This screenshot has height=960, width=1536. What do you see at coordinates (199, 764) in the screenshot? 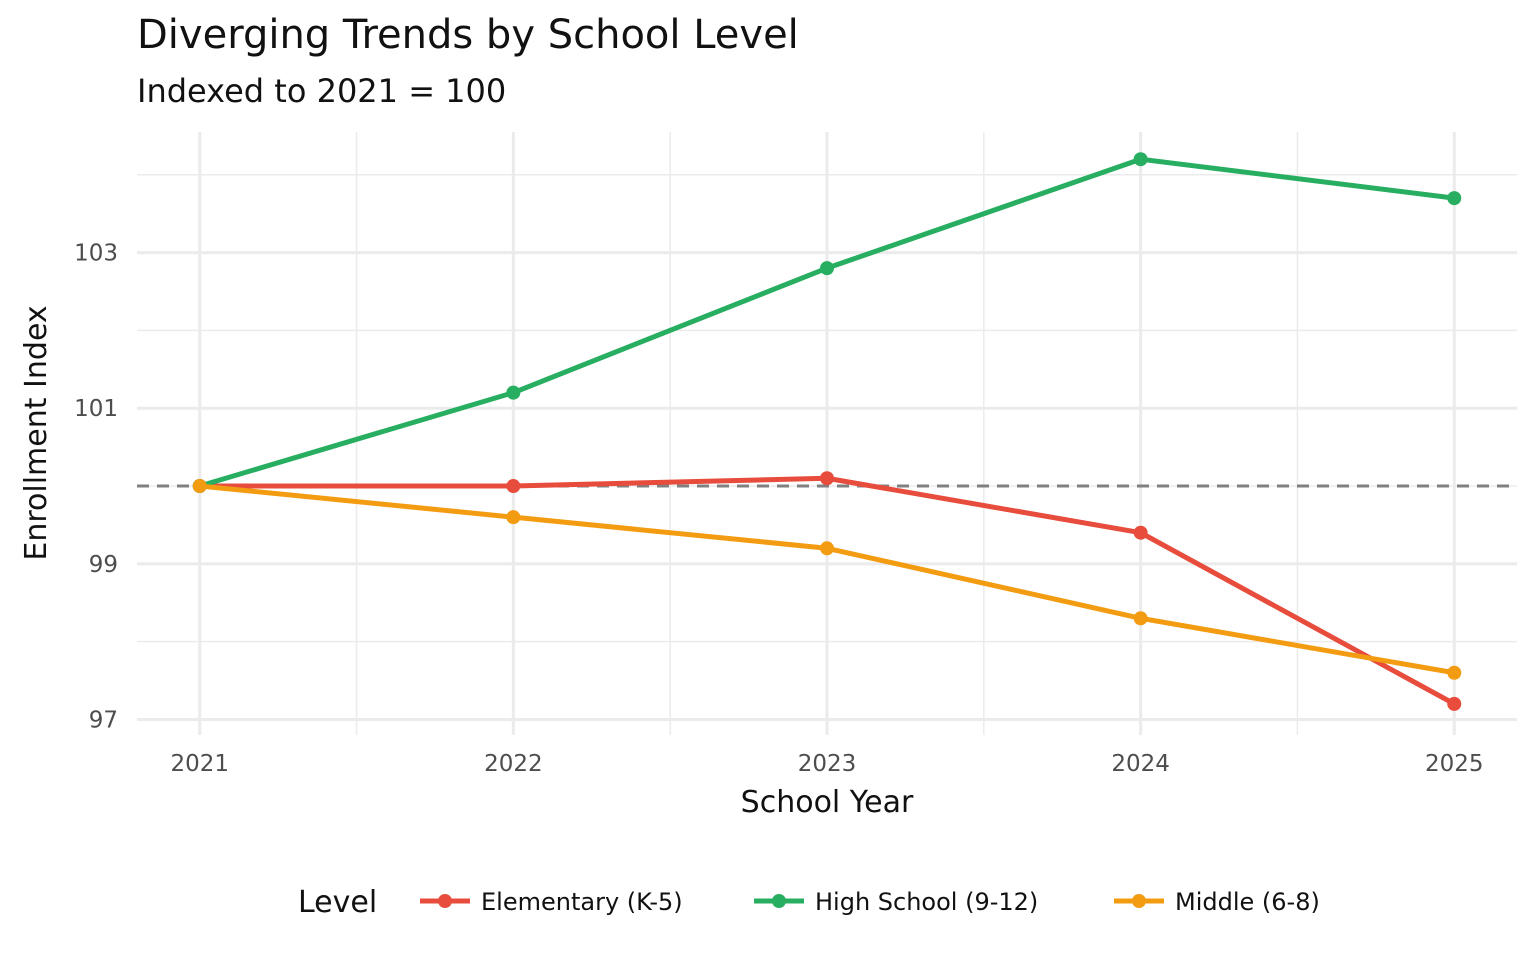
I see `x-tick-label: 2021` at bounding box center [199, 764].